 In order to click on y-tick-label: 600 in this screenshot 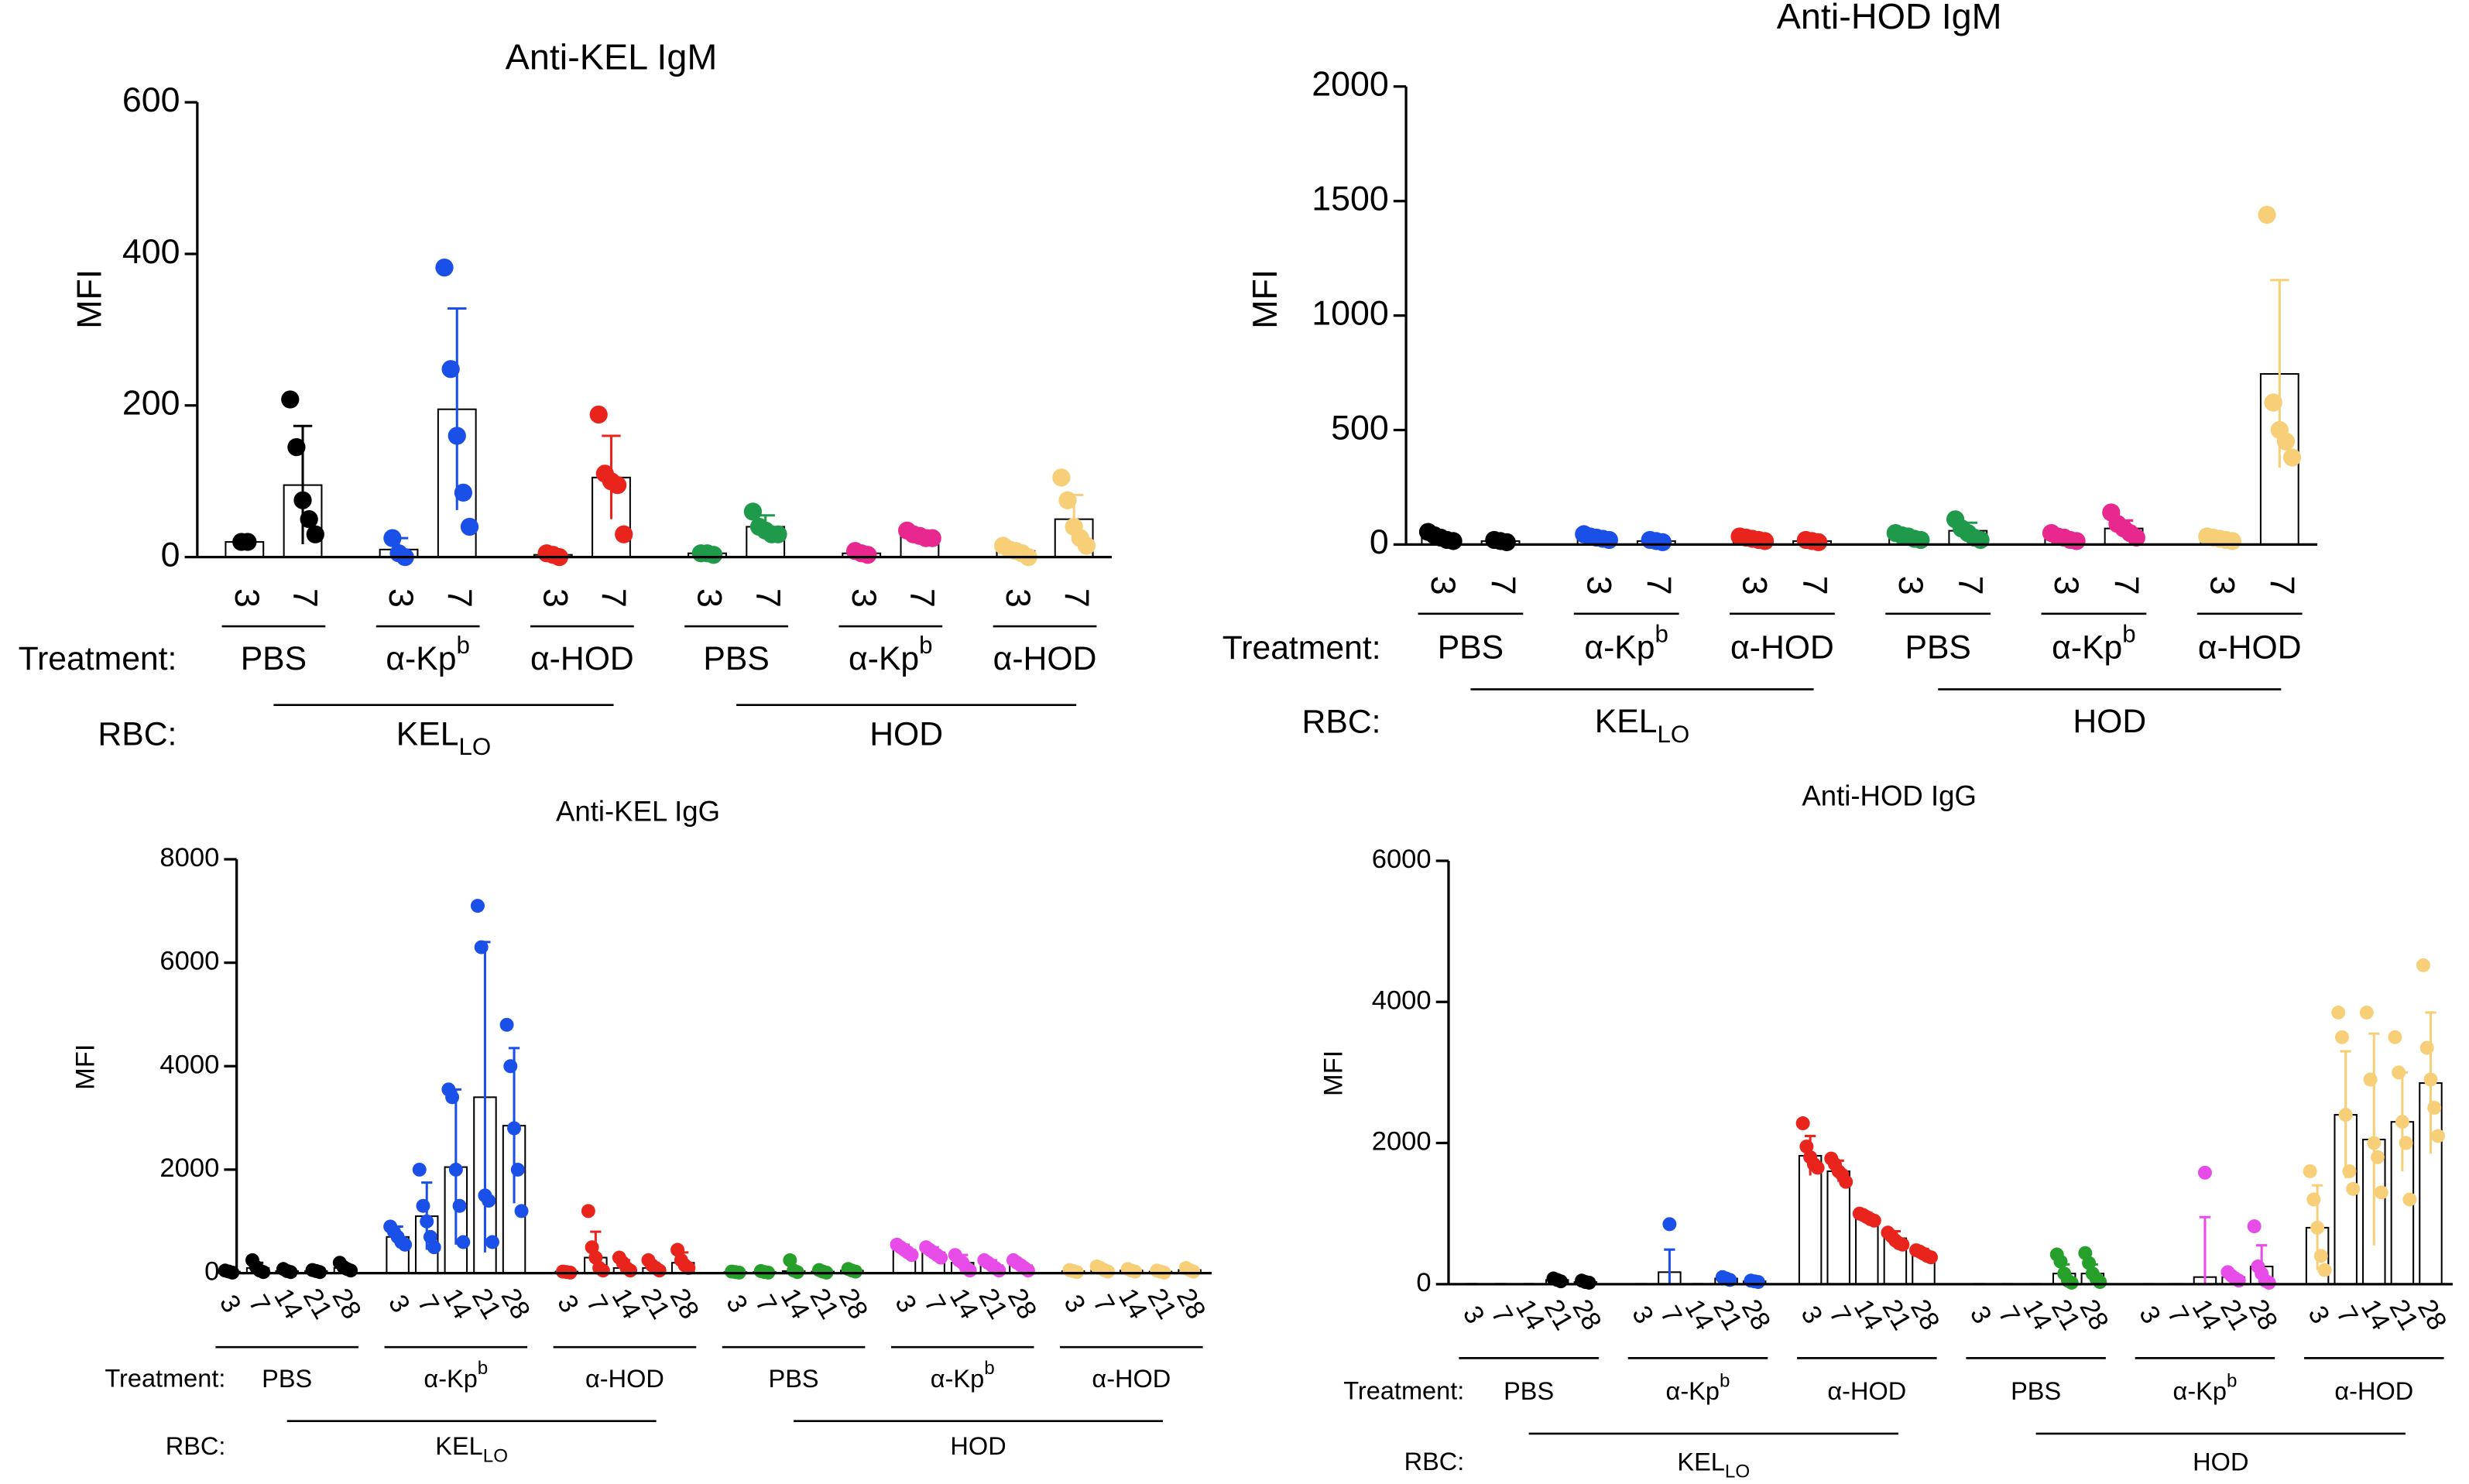, I will do `click(151, 100)`.